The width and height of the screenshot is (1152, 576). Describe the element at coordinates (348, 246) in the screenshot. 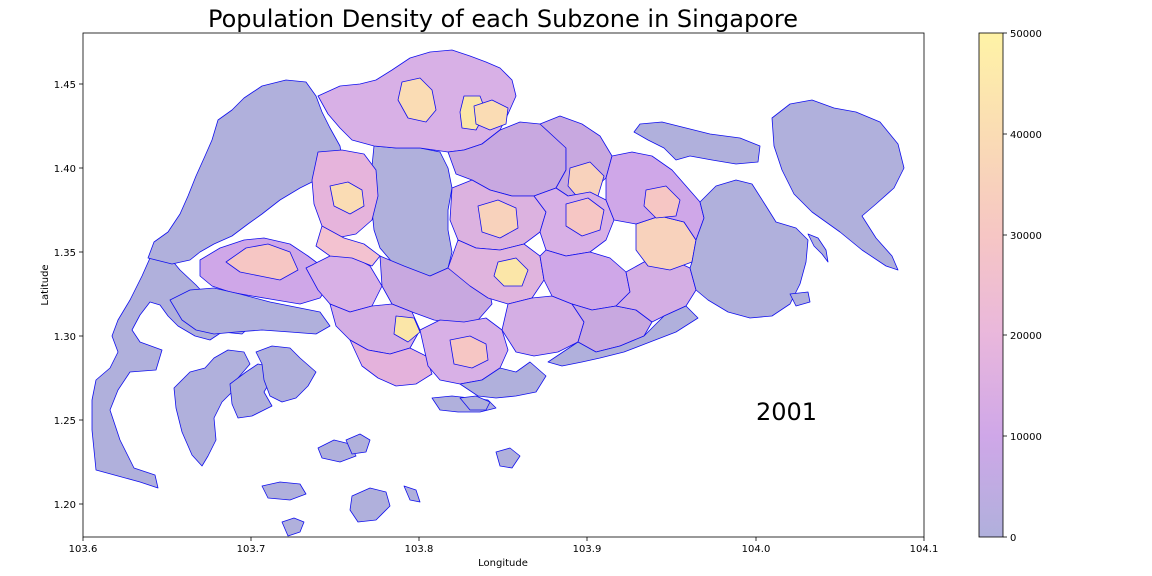

I see `region-bukit-batok` at that location.